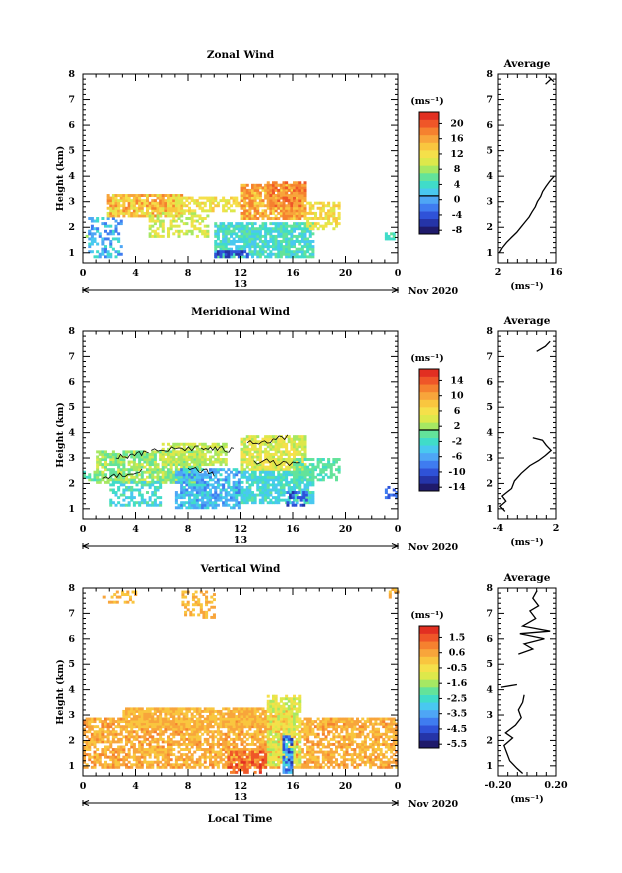 This screenshot has width=622, height=873. What do you see at coordinates (457, 380) in the screenshot?
I see `colorbar-tick-label: 14` at bounding box center [457, 380].